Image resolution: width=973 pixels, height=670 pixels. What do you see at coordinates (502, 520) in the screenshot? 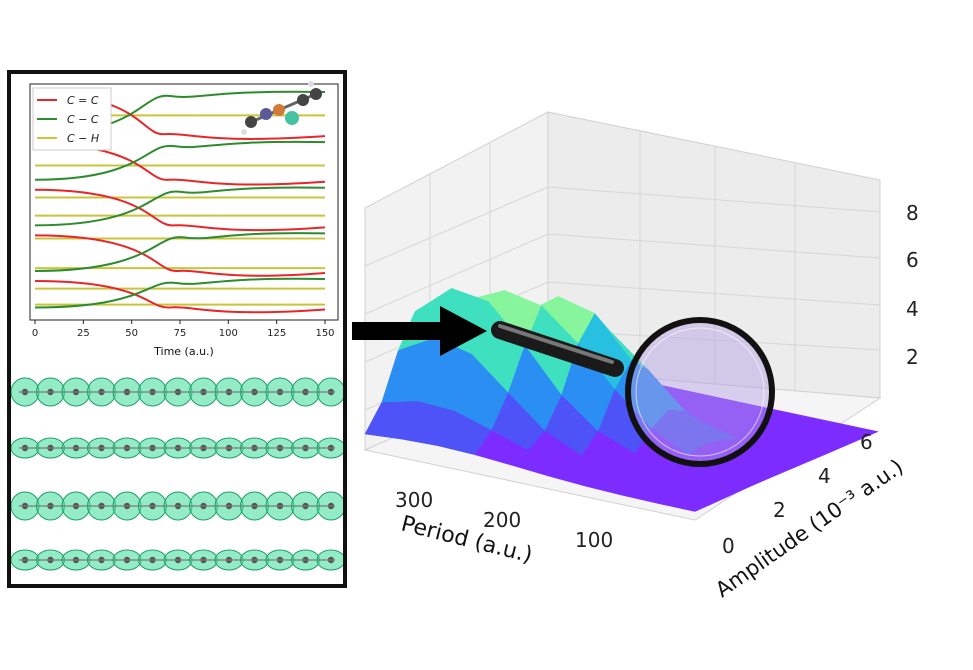
I see `x-tick-label: 200` at bounding box center [502, 520].